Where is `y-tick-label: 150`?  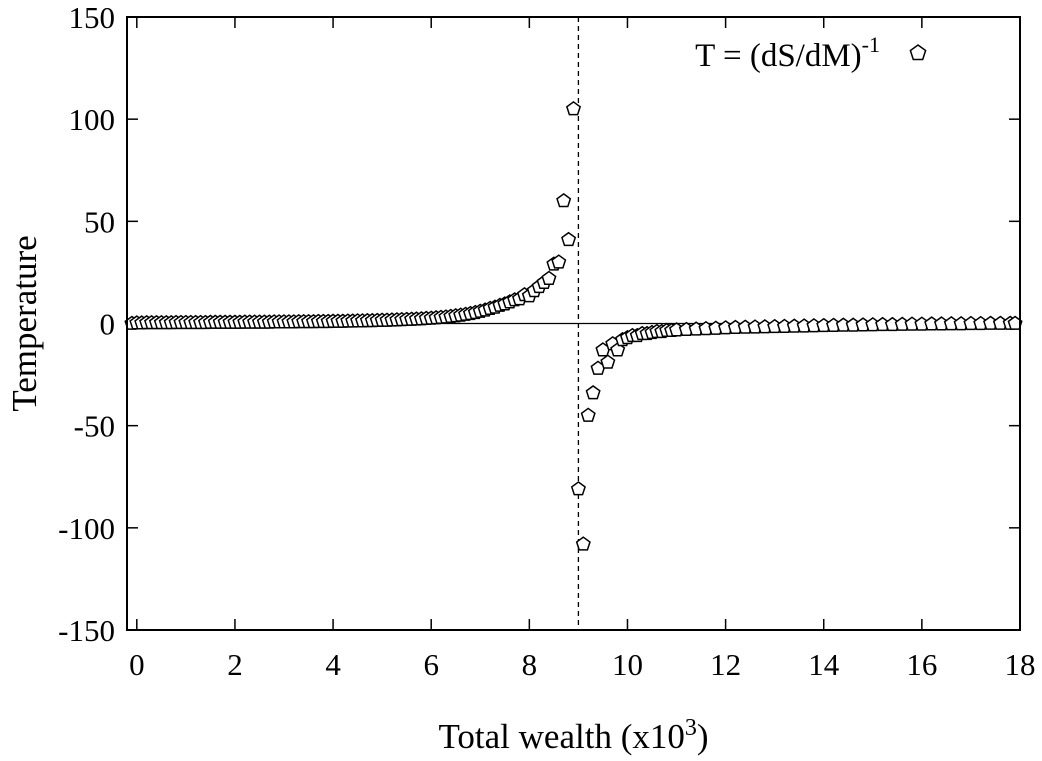
y-tick-label: 150 is located at coordinates (92, 17).